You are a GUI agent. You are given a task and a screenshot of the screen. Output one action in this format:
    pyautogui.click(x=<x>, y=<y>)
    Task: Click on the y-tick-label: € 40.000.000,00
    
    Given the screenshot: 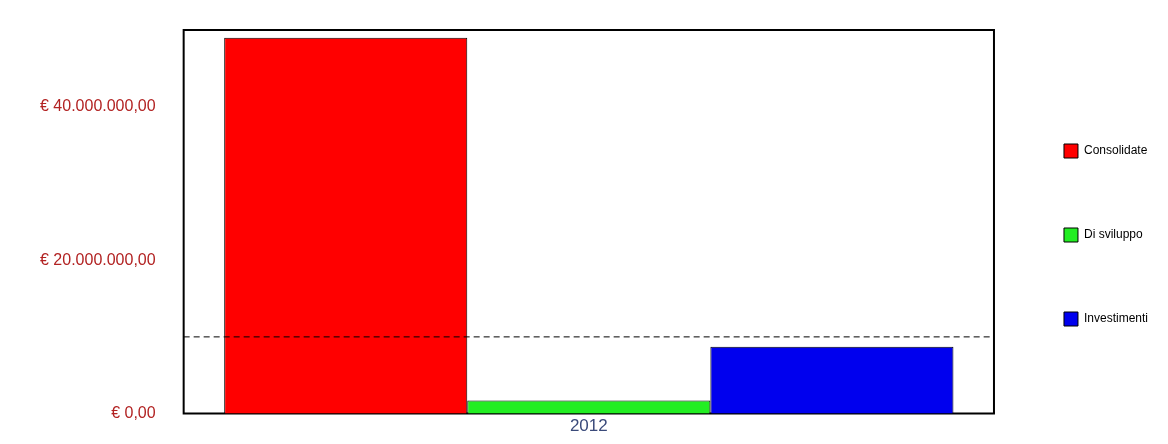 What is the action you would take?
    pyautogui.click(x=97, y=106)
    